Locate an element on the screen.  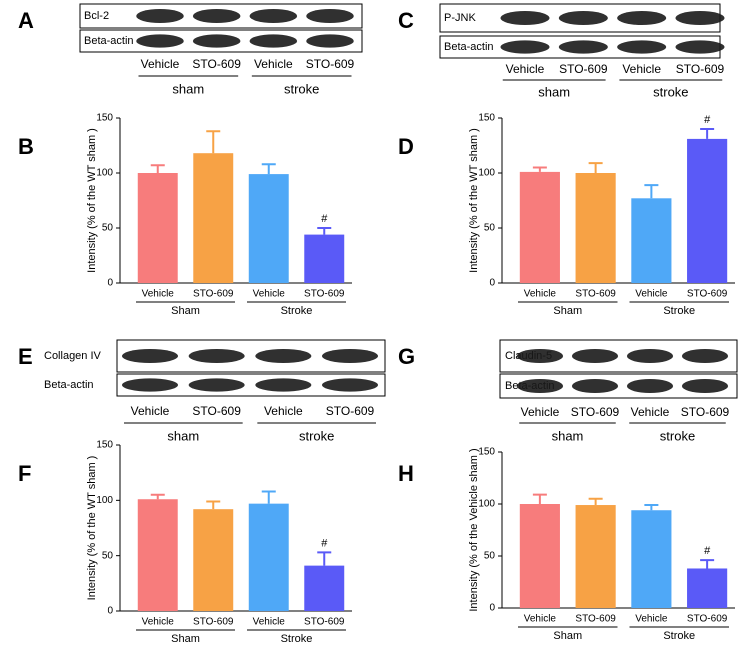
panel-letter: G is located at coordinates (406, 356).